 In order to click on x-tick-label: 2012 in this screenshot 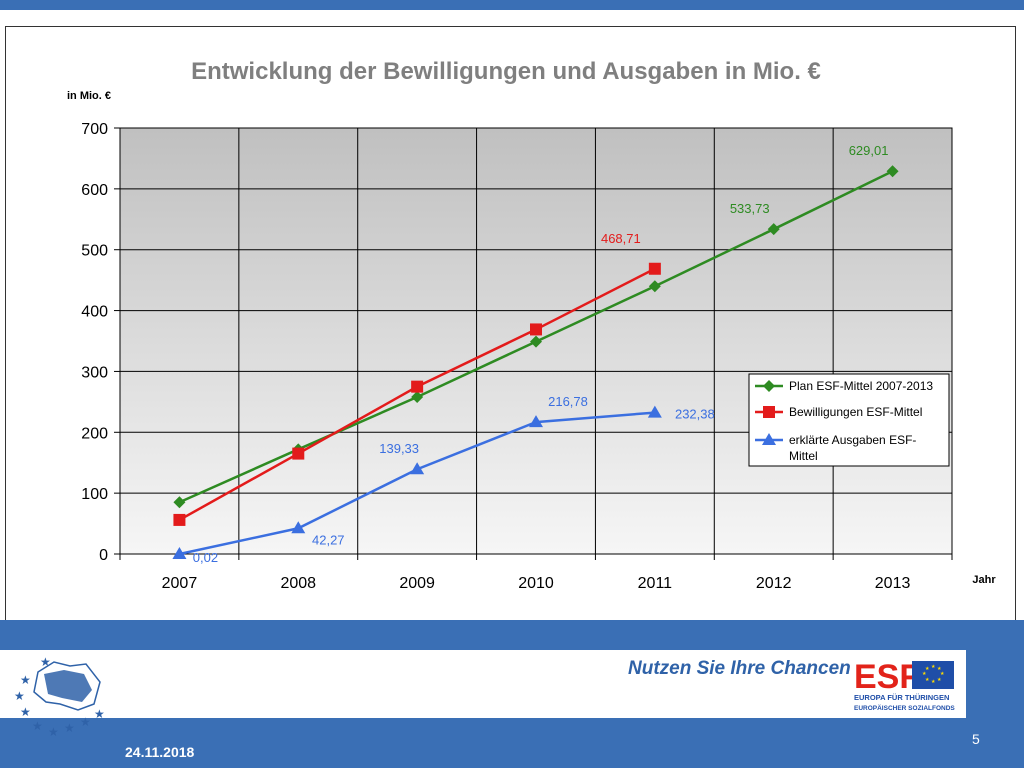, I will do `click(774, 583)`.